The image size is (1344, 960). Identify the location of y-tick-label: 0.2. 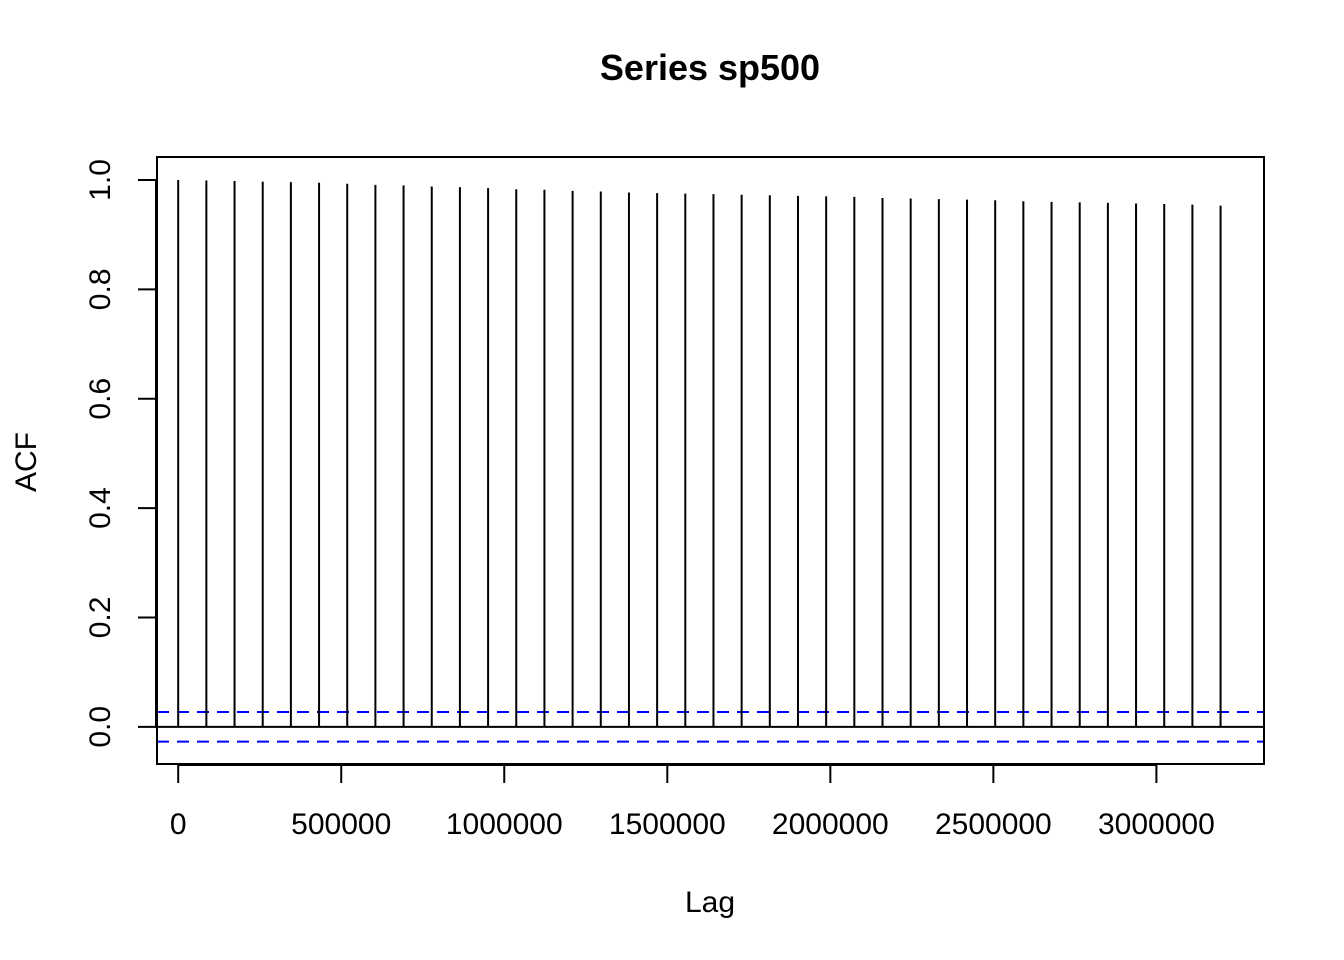
(100, 618).